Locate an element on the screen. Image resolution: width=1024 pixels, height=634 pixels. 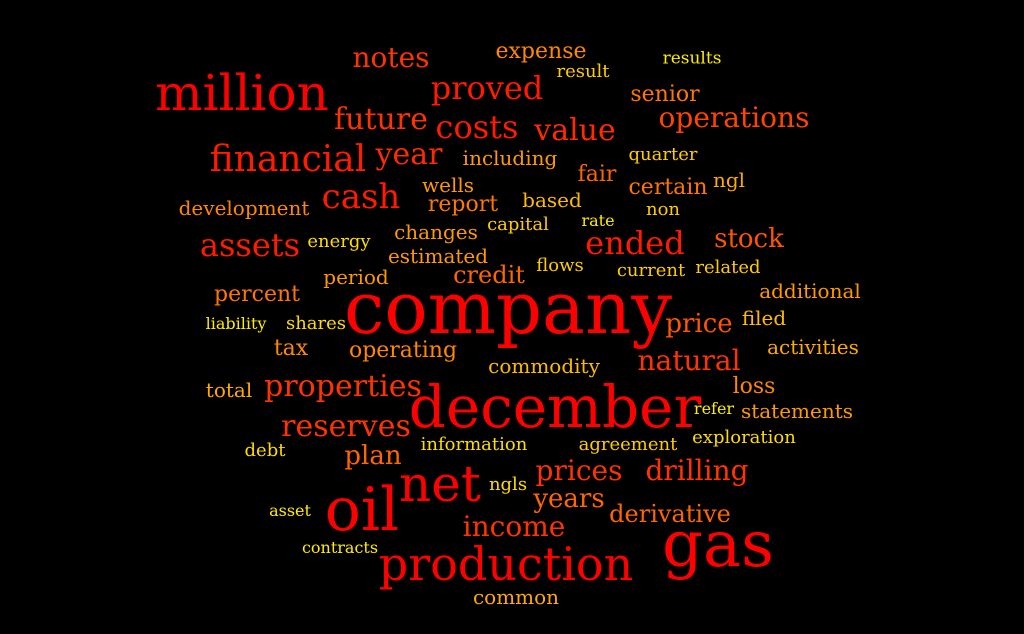
word-plan: plan is located at coordinates (373, 456).